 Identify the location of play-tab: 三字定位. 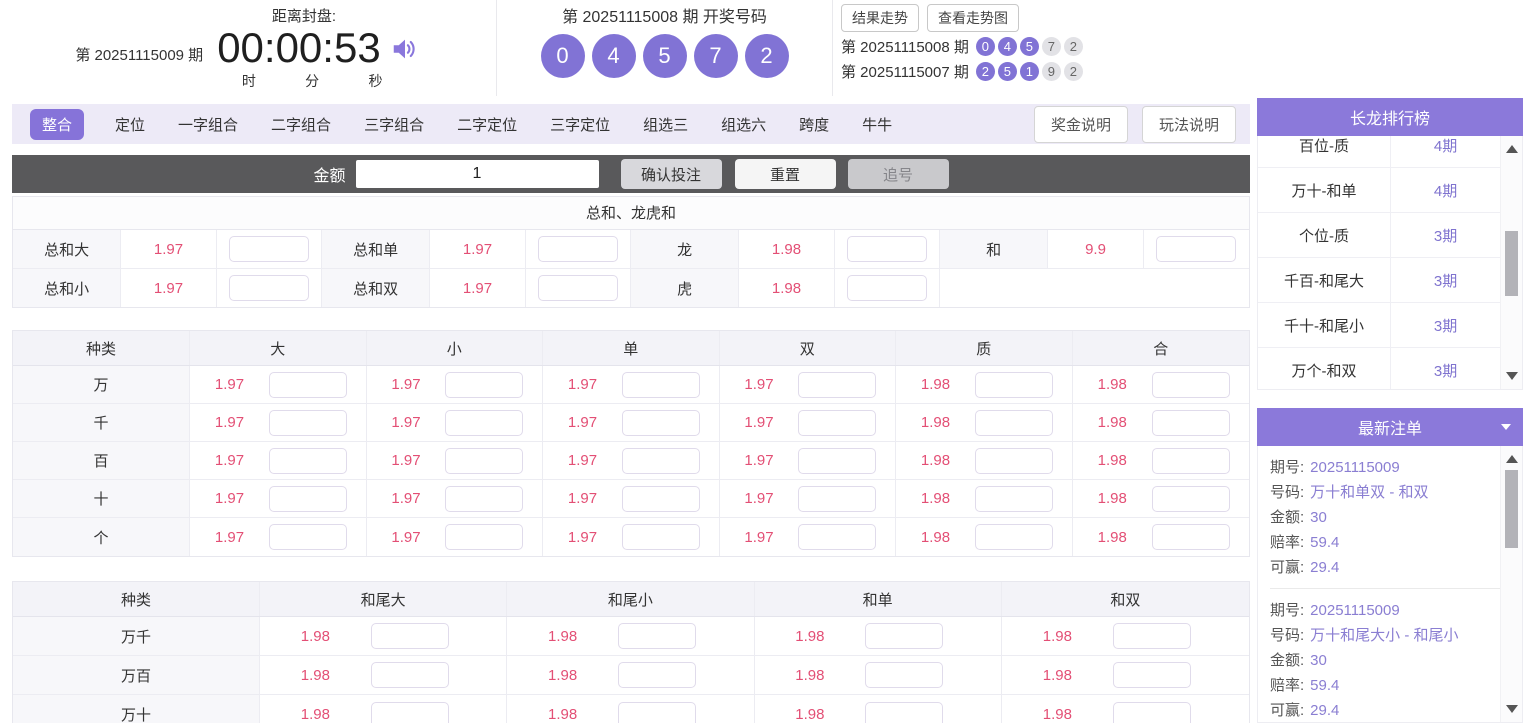
(580, 125).